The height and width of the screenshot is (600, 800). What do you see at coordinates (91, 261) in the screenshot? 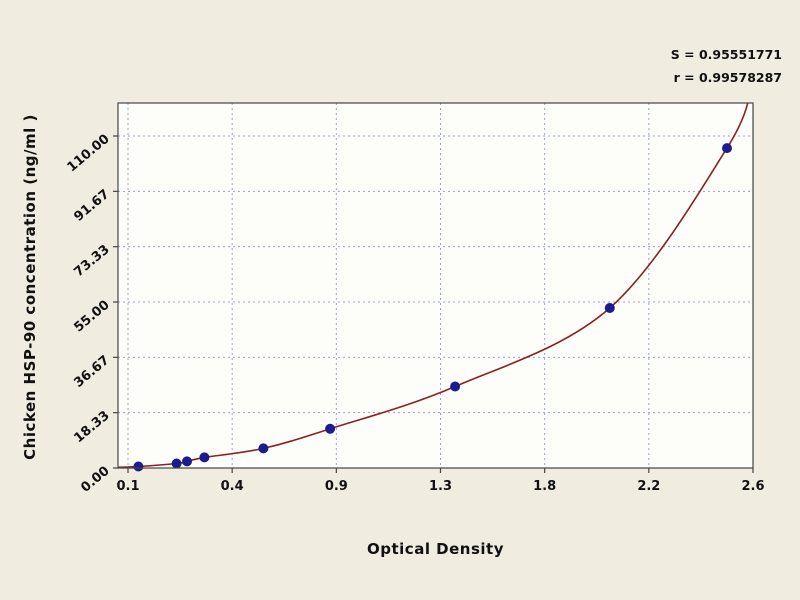
I see `y-tick-label: 73.33` at bounding box center [91, 261].